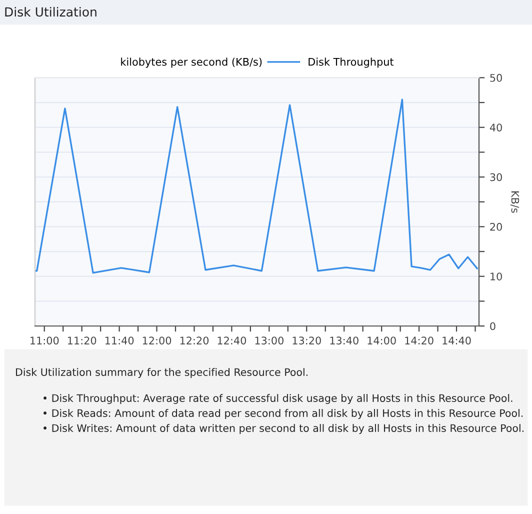  I want to click on x-tick-label: 11:20, so click(82, 340).